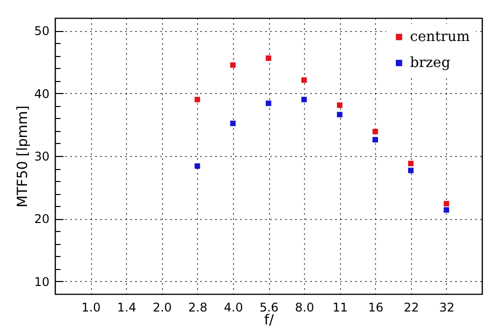 Image resolution: width=494 pixels, height=331 pixels. What do you see at coordinates (126, 307) in the screenshot?
I see `x-tick-label: 1.4` at bounding box center [126, 307].